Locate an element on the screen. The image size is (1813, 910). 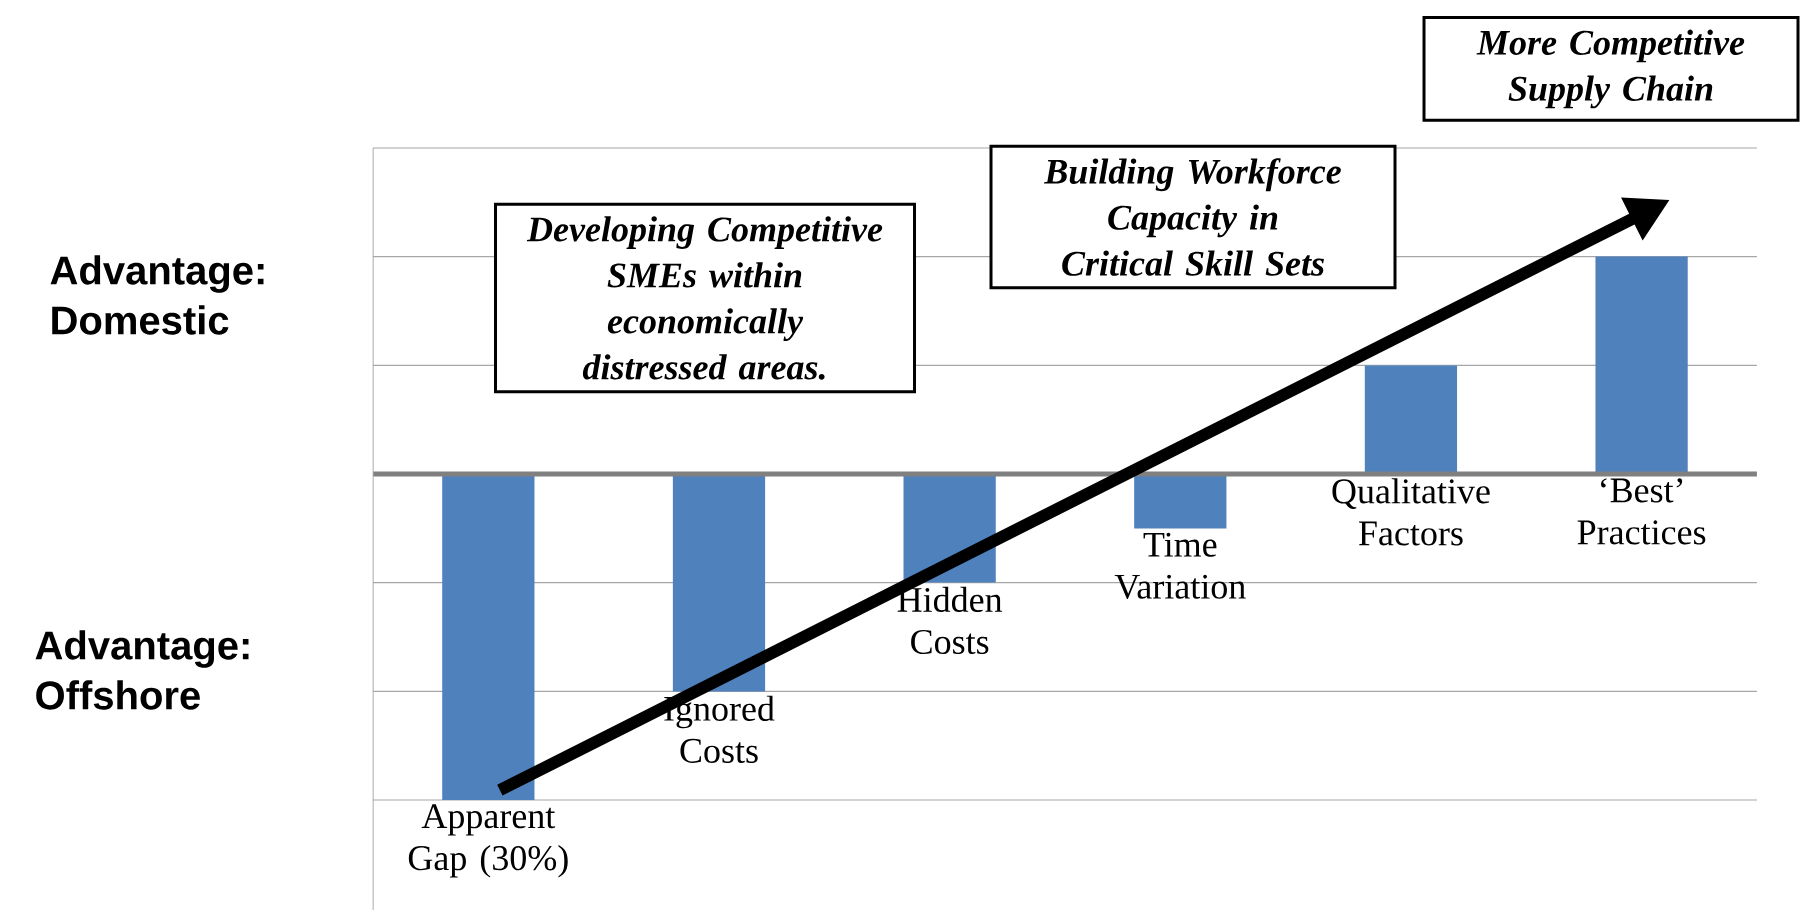
annotation: Developing Competitive SMEs within economically distressed areas. is located at coordinates (704, 298).